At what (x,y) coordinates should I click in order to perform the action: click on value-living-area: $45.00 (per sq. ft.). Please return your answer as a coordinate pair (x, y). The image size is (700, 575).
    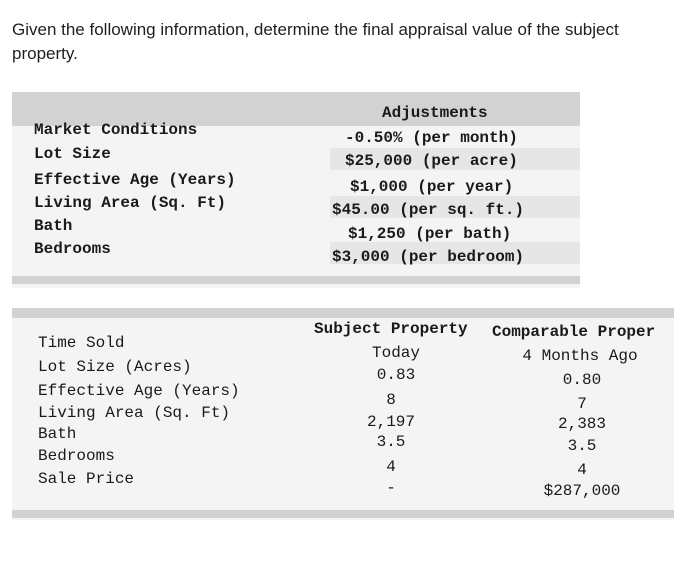
    Looking at the image, I should click on (428, 210).